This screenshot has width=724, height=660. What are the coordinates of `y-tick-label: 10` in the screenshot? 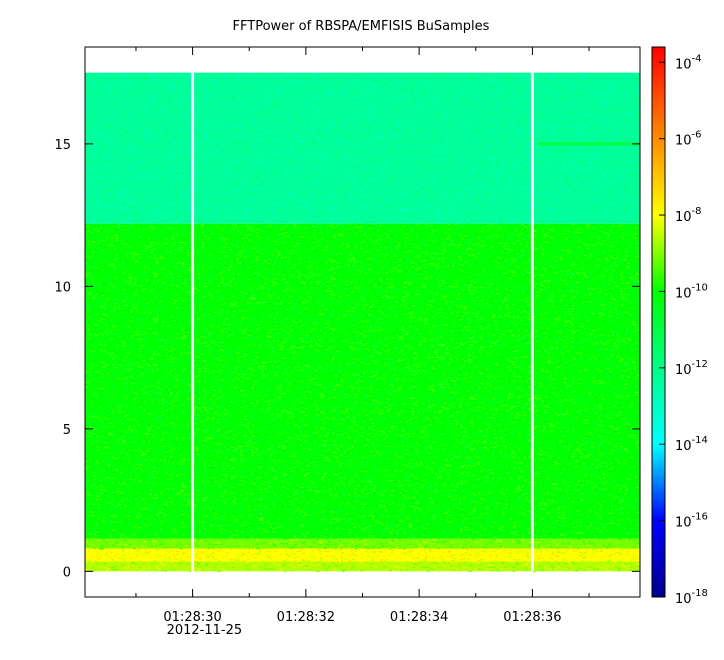 It's located at (62, 287).